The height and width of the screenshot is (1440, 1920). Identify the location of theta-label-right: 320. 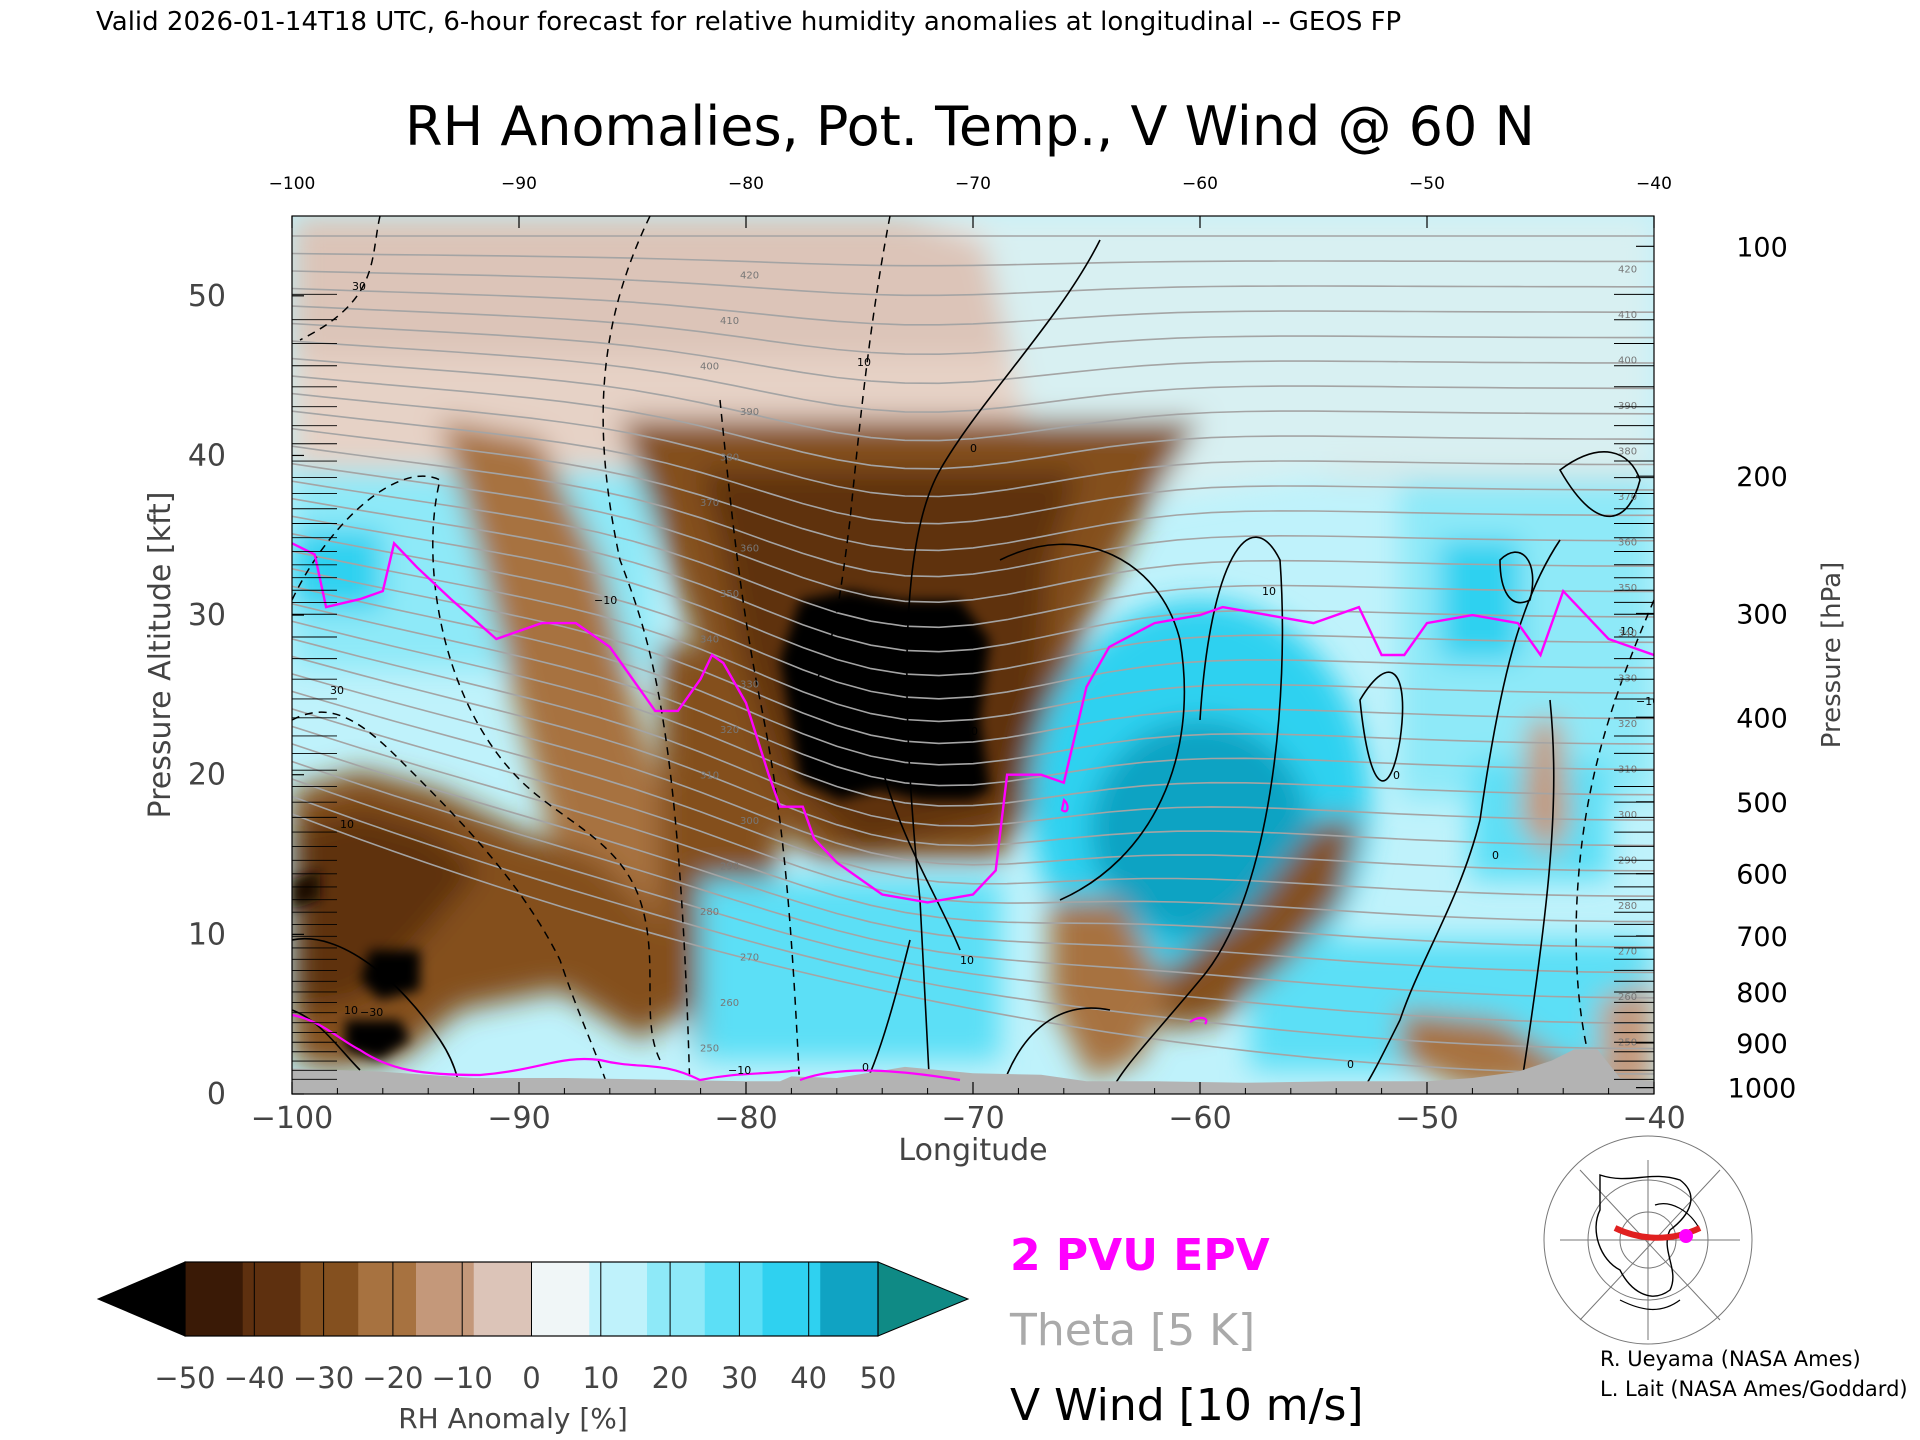
(1627, 724).